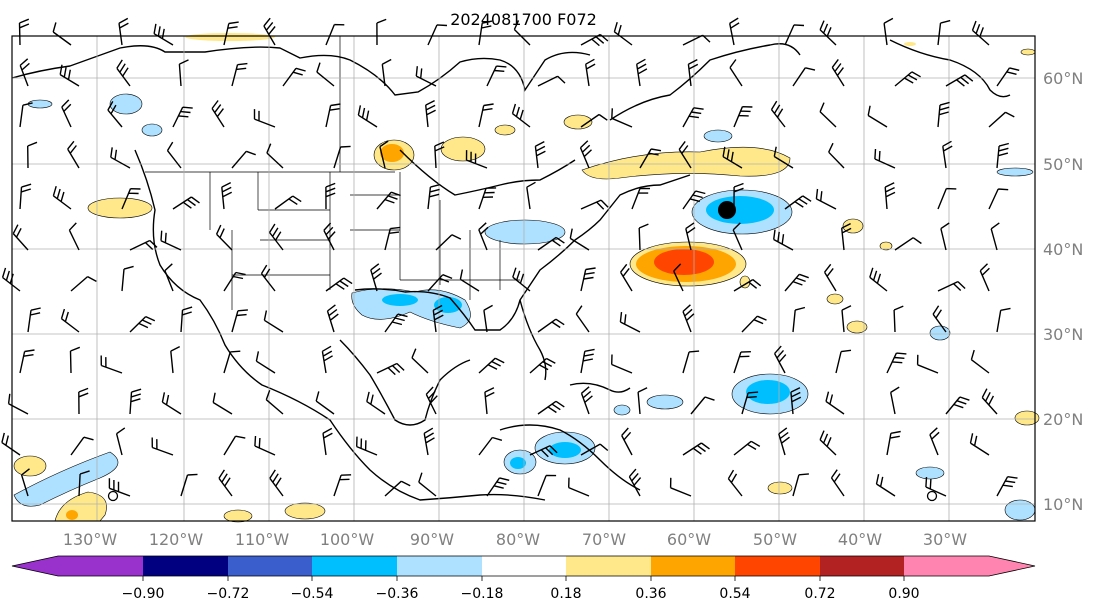 This screenshot has width=1105, height=615. I want to click on map-title: 2024081700 F072, so click(523, 19).